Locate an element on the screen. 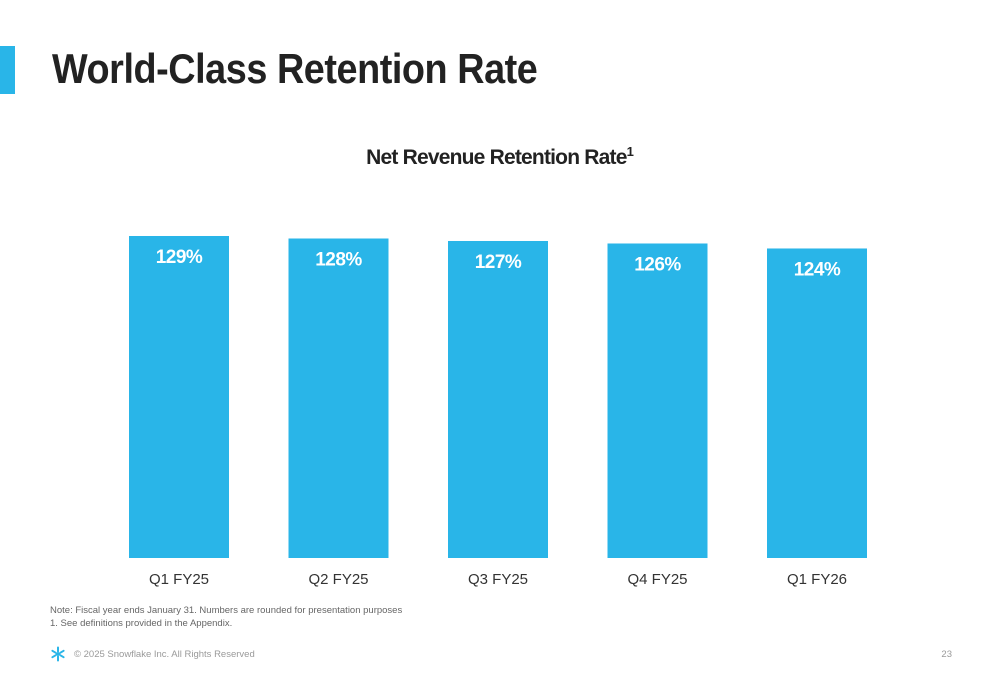 The height and width of the screenshot is (685, 1000). data-label: 128% is located at coordinates (338, 259).